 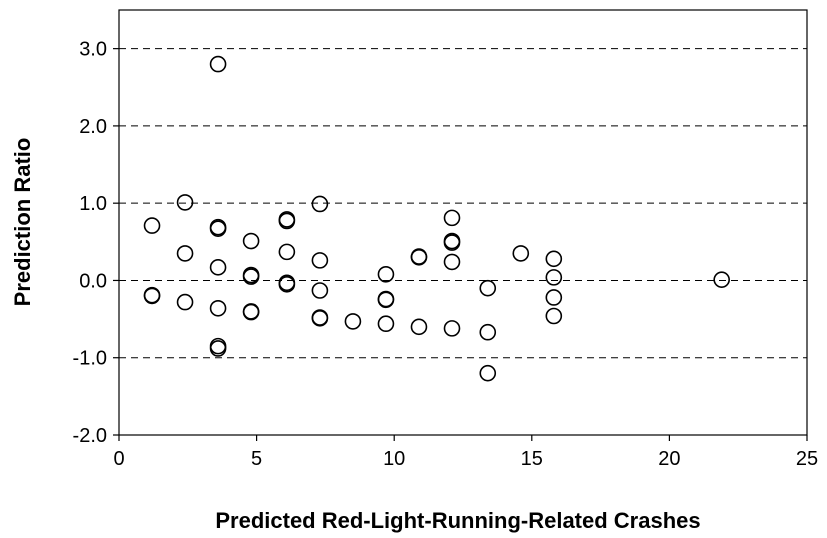 I want to click on y-tick-label: 2.0, so click(x=93, y=127).